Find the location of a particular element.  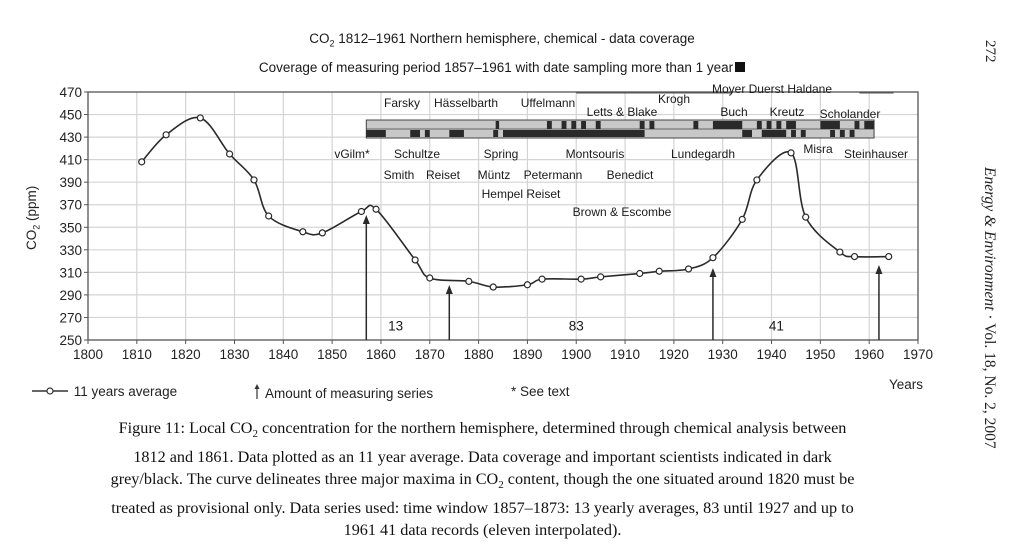

scientist-label: Reiset is located at coordinates (443, 175).